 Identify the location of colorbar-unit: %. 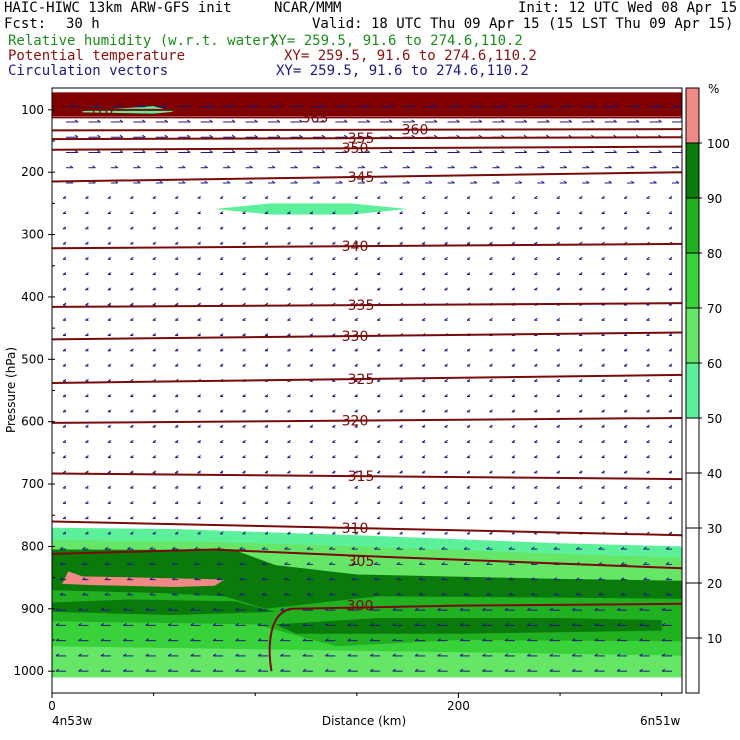
(713, 89).